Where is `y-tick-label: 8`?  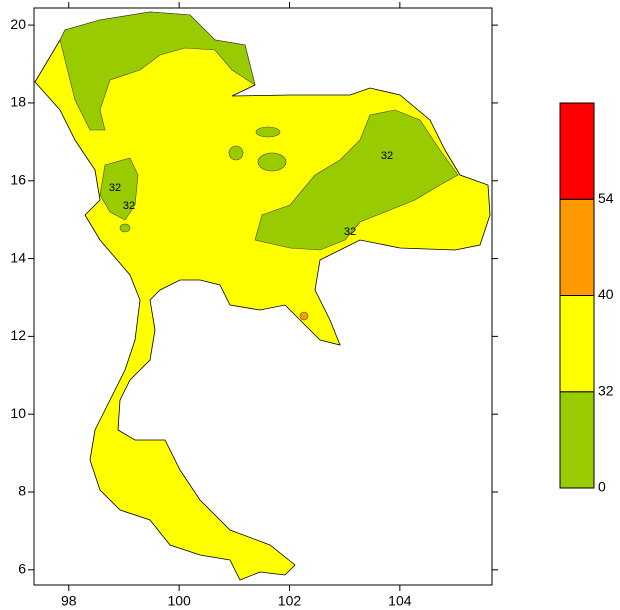 y-tick-label: 8 is located at coordinates (22, 491).